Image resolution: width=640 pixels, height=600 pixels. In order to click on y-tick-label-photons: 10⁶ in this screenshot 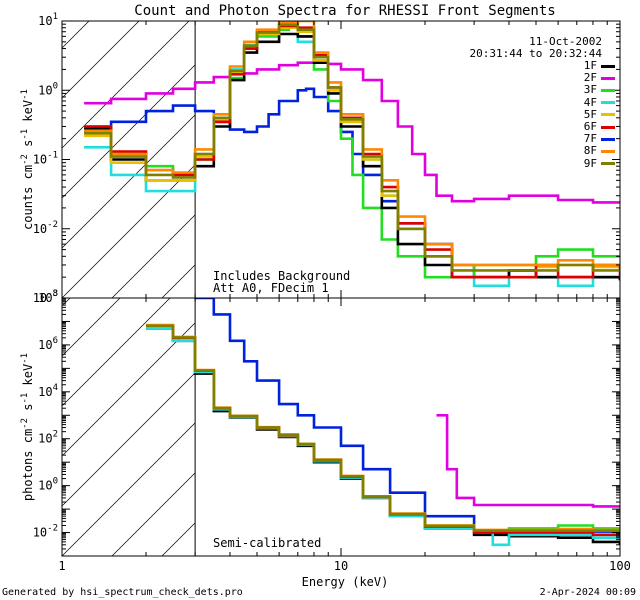, I will do `click(48, 344)`.